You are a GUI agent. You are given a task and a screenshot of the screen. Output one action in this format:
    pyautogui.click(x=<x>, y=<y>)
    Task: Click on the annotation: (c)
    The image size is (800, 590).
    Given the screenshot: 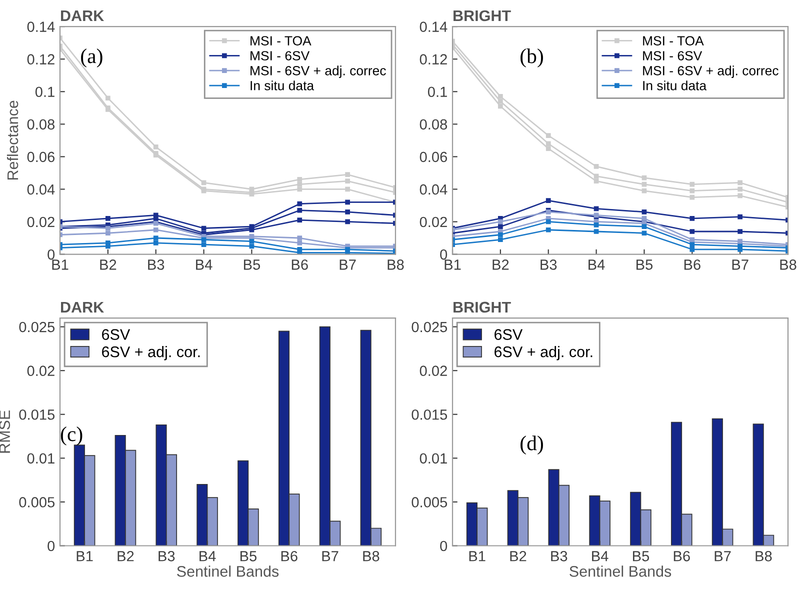 What is the action you would take?
    pyautogui.click(x=71, y=436)
    